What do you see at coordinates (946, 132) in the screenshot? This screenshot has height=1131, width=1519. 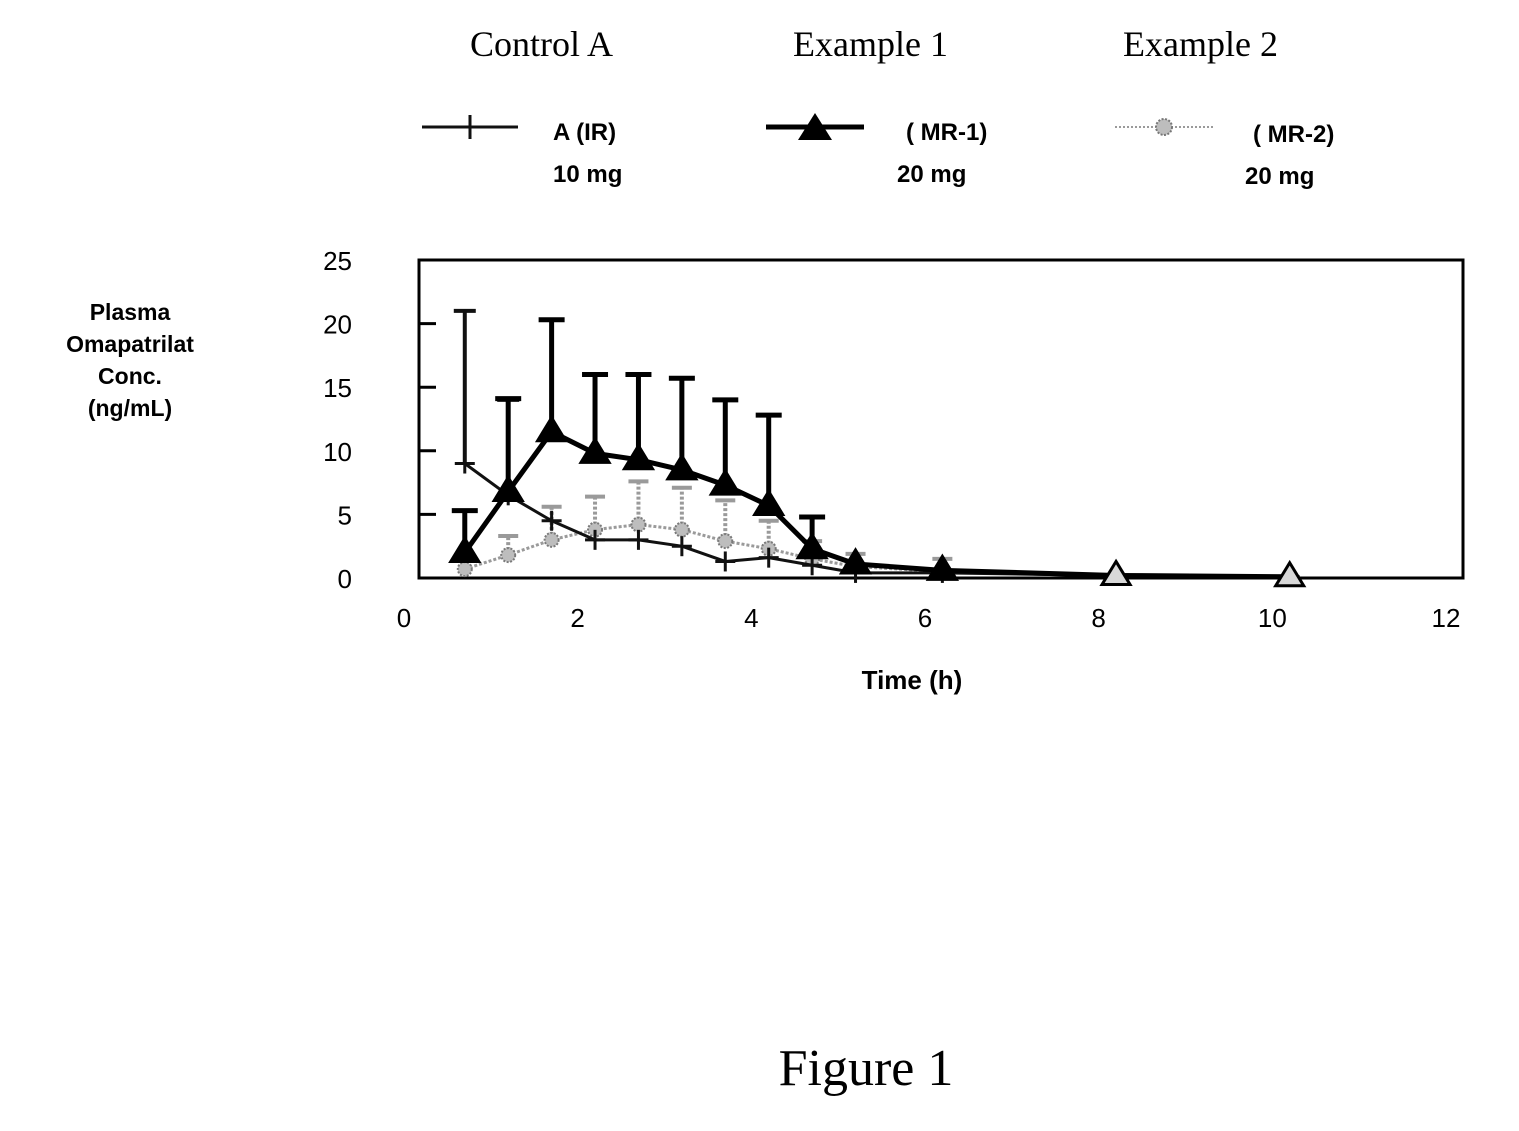 I see `legend-label-mr-1: ( MR-1)` at bounding box center [946, 132].